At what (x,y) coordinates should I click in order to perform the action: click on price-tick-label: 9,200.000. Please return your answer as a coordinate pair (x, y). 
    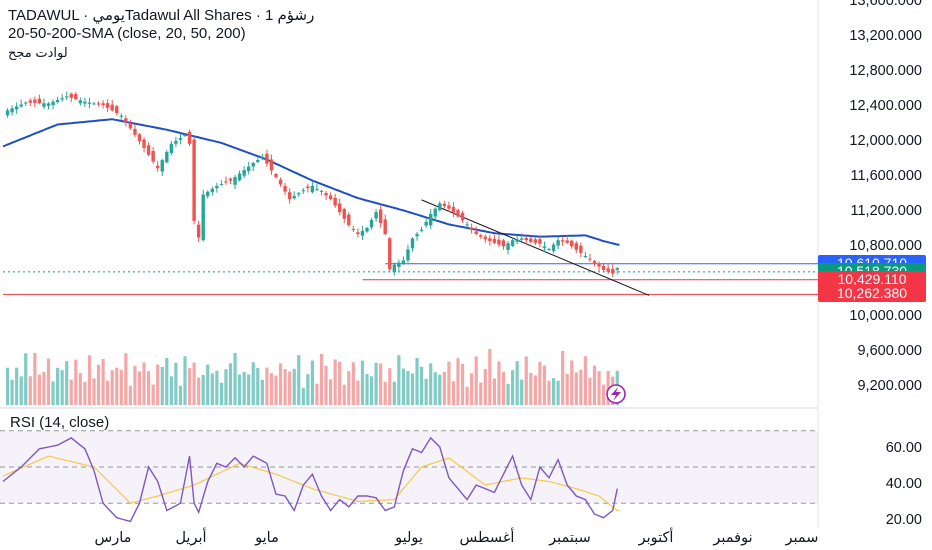
    Looking at the image, I should click on (889, 386).